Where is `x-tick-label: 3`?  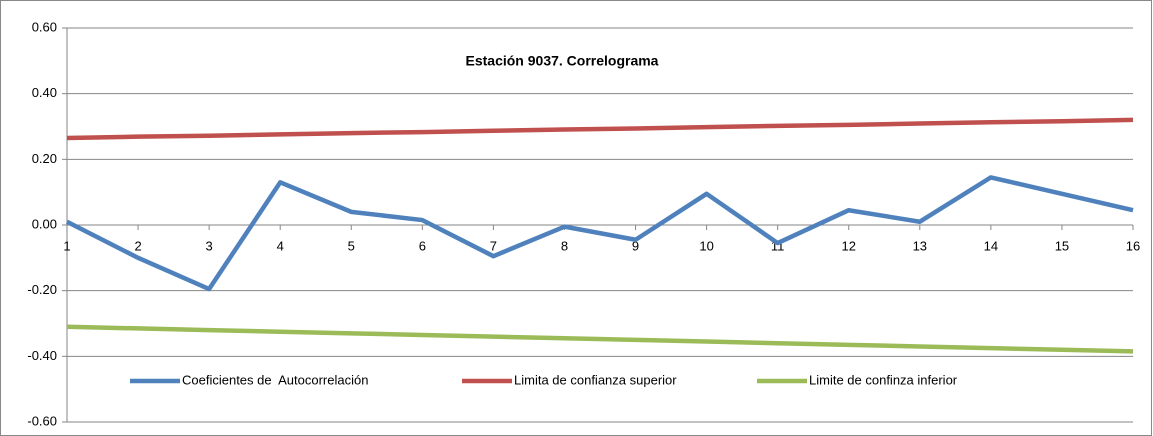
x-tick-label: 3 is located at coordinates (209, 245).